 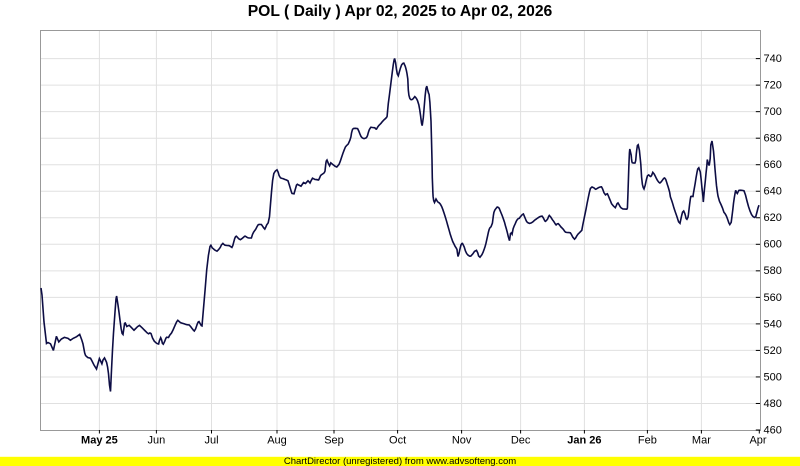 I want to click on svg-text: 680, so click(x=773, y=139).